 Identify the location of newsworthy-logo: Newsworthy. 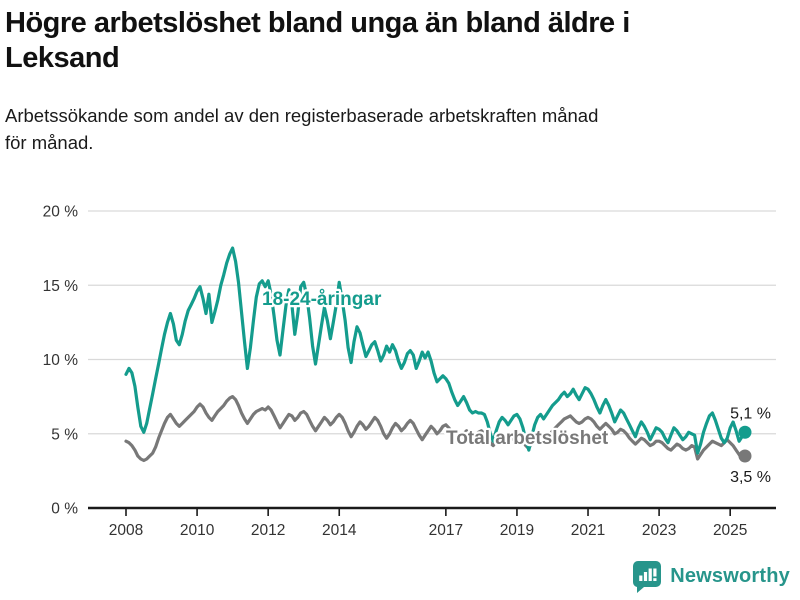
(711, 576).